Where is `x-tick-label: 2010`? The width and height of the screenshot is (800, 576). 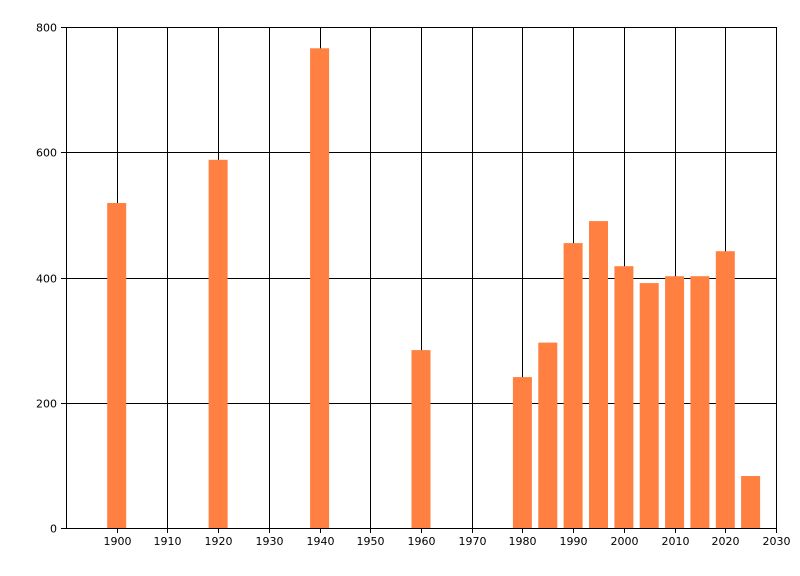
x-tick-label: 2010 is located at coordinates (676, 541).